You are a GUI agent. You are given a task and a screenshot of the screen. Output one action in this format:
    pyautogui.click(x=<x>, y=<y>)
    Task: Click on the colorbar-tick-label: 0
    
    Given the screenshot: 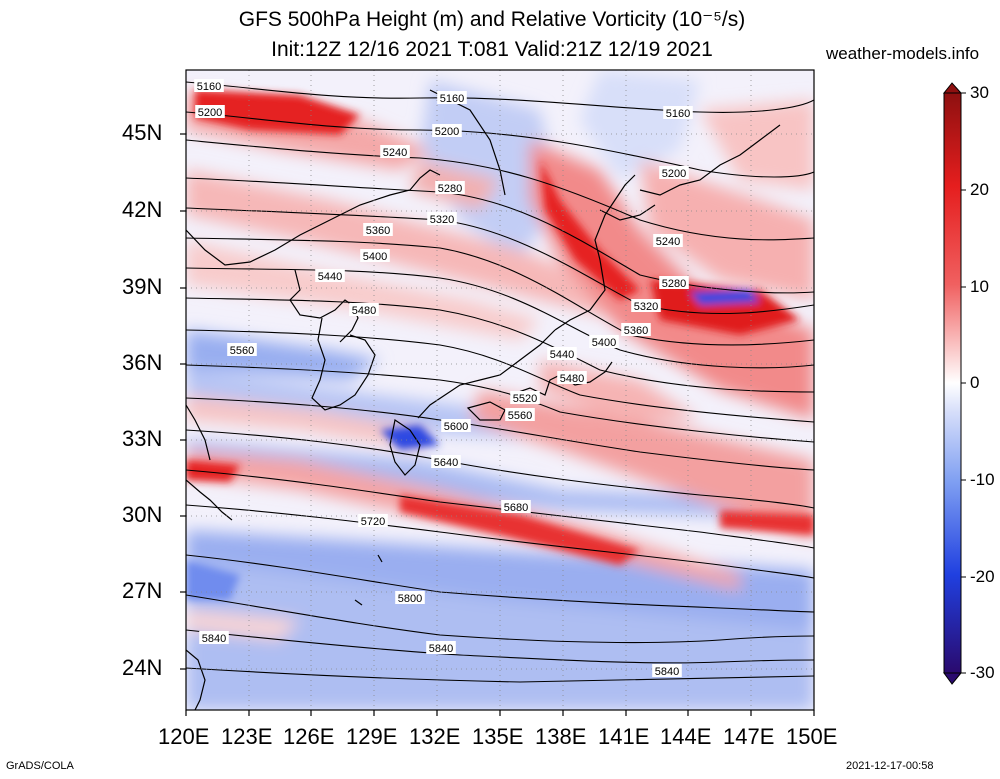 What is the action you would take?
    pyautogui.click(x=975, y=382)
    